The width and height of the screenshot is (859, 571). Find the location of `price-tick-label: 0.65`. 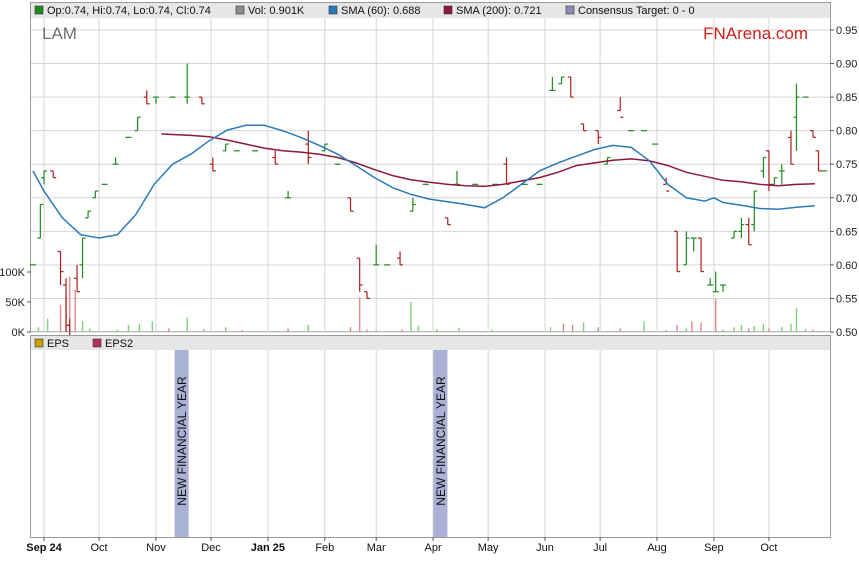

price-tick-label: 0.65 is located at coordinates (846, 232).